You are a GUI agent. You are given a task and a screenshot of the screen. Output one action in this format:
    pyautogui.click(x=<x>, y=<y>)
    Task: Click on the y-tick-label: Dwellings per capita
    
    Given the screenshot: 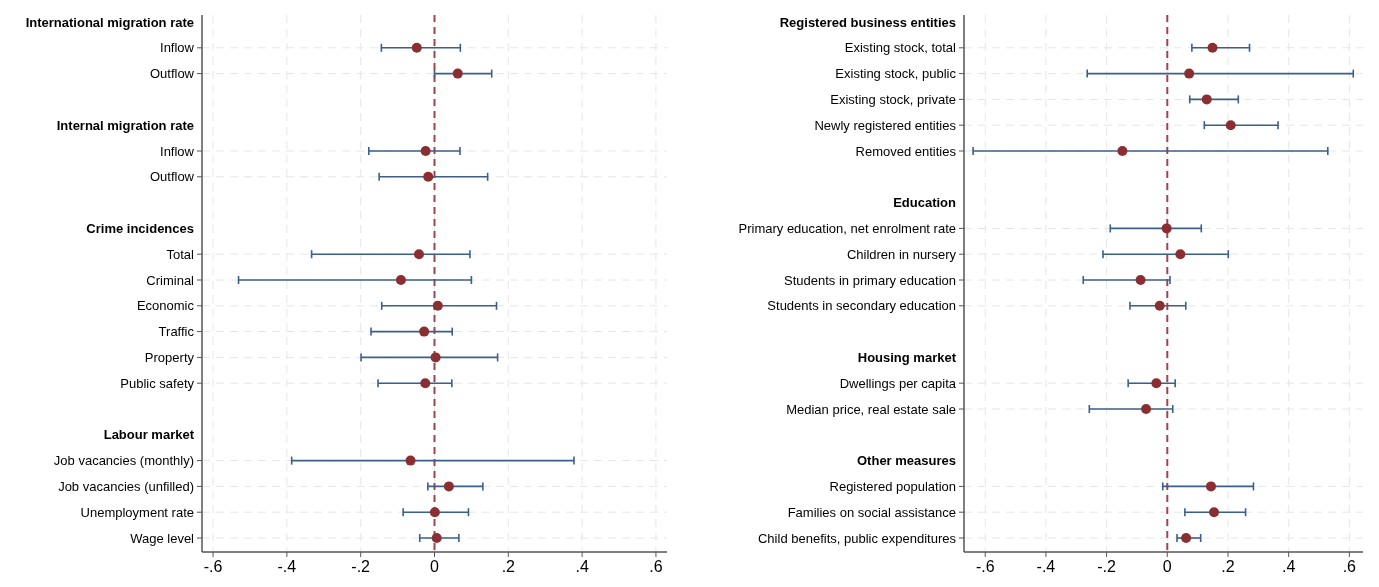 What is the action you would take?
    pyautogui.click(x=898, y=383)
    